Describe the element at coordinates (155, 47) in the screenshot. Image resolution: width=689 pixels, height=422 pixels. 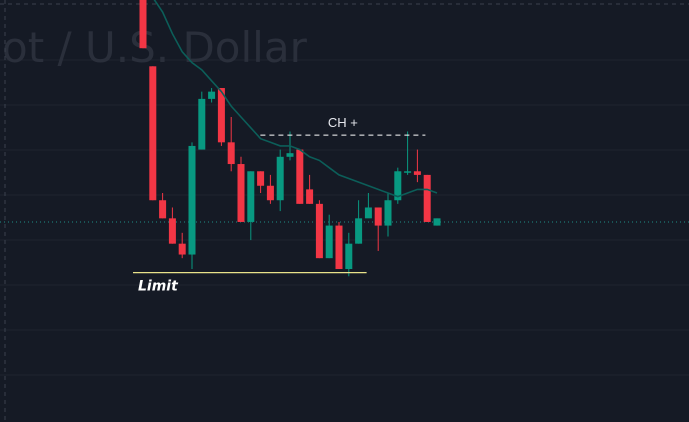
I see `watermark: ot / U.S. Dollar` at that location.